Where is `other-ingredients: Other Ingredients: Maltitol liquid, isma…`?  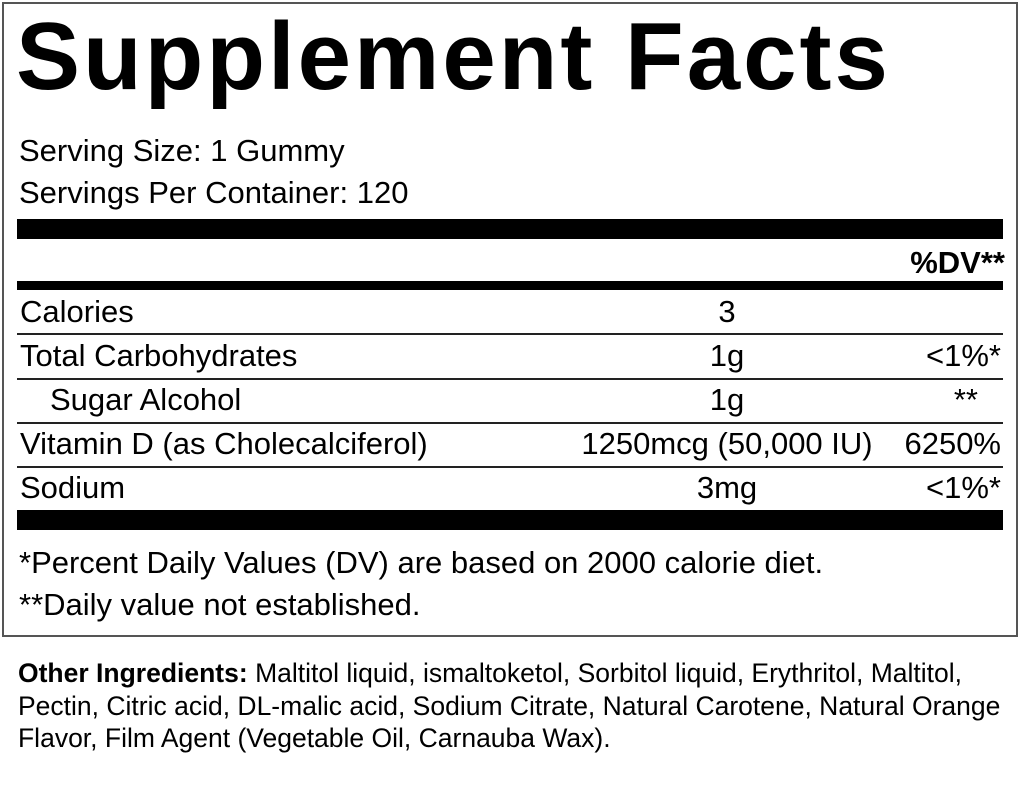 other-ingredients: Other Ingredients: Maltitol liquid, isma… is located at coordinates (513, 706).